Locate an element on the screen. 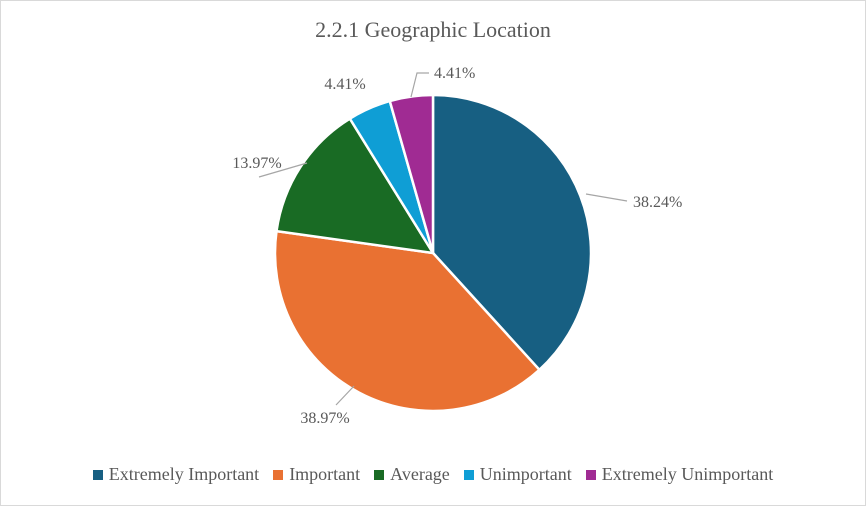  legend-item: Extremely Important is located at coordinates (176, 474).